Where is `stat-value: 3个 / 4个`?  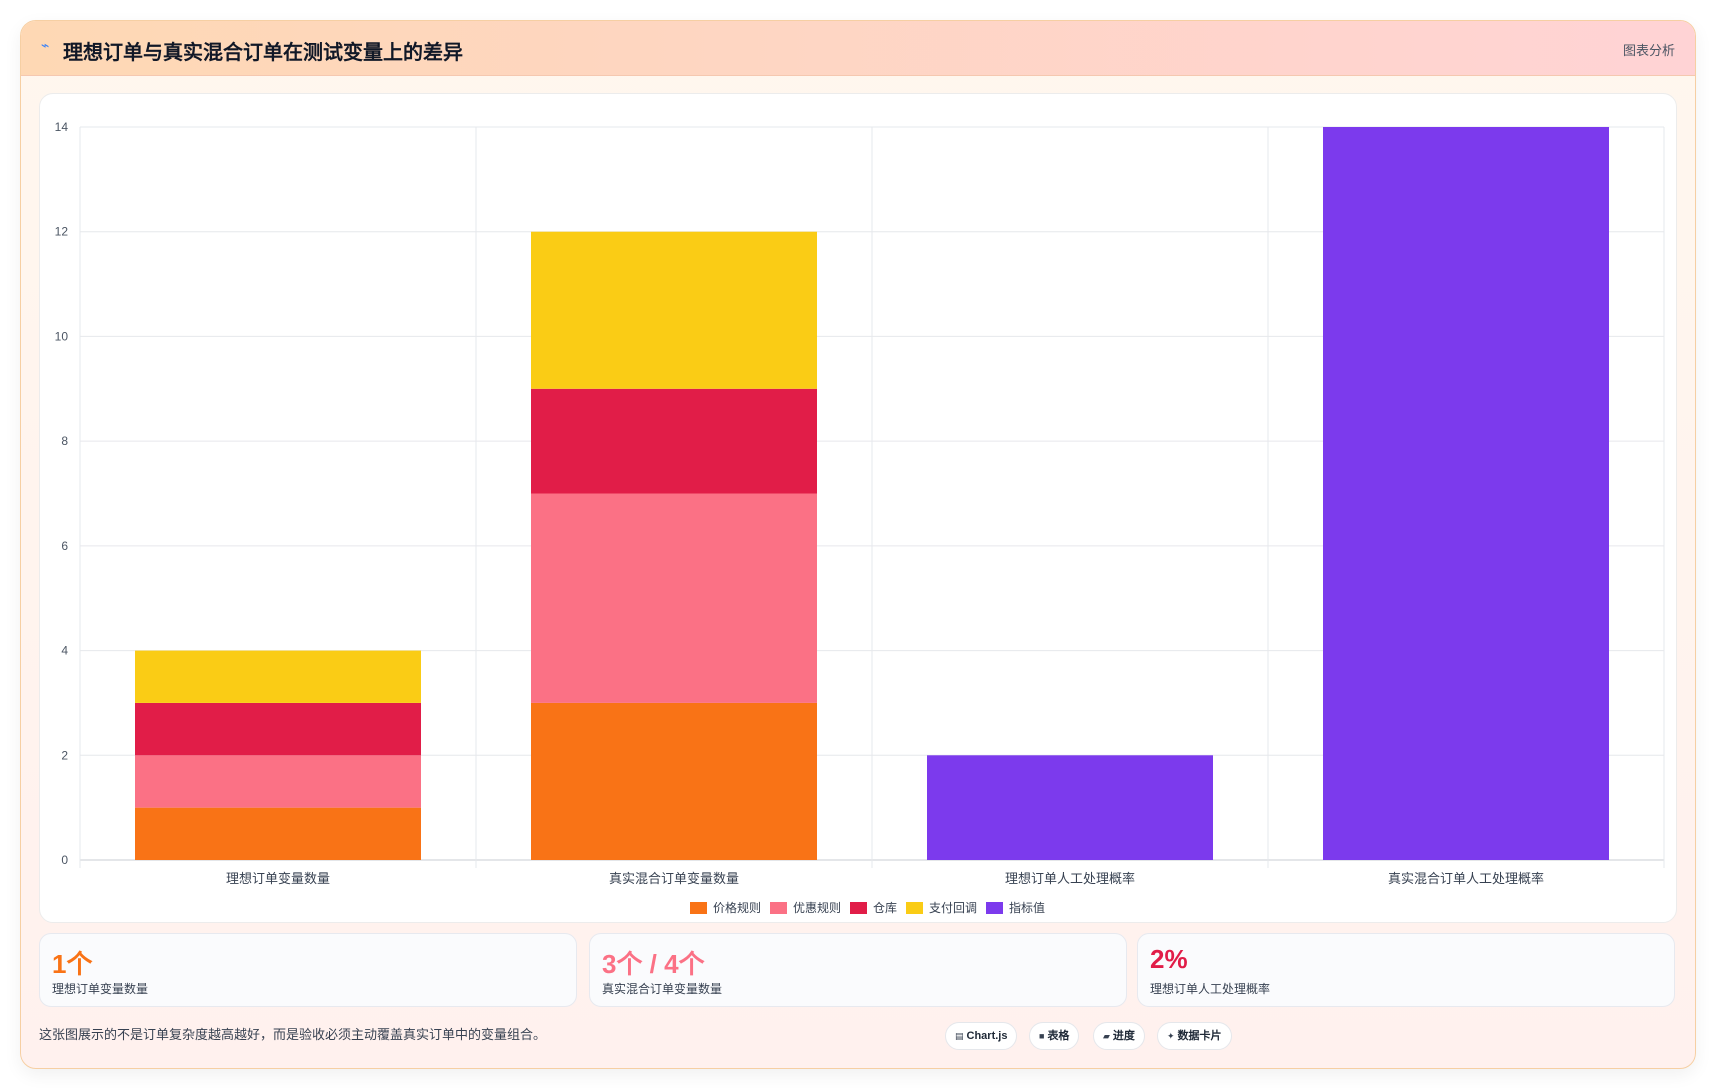 stat-value: 3个 / 4个 is located at coordinates (653, 964).